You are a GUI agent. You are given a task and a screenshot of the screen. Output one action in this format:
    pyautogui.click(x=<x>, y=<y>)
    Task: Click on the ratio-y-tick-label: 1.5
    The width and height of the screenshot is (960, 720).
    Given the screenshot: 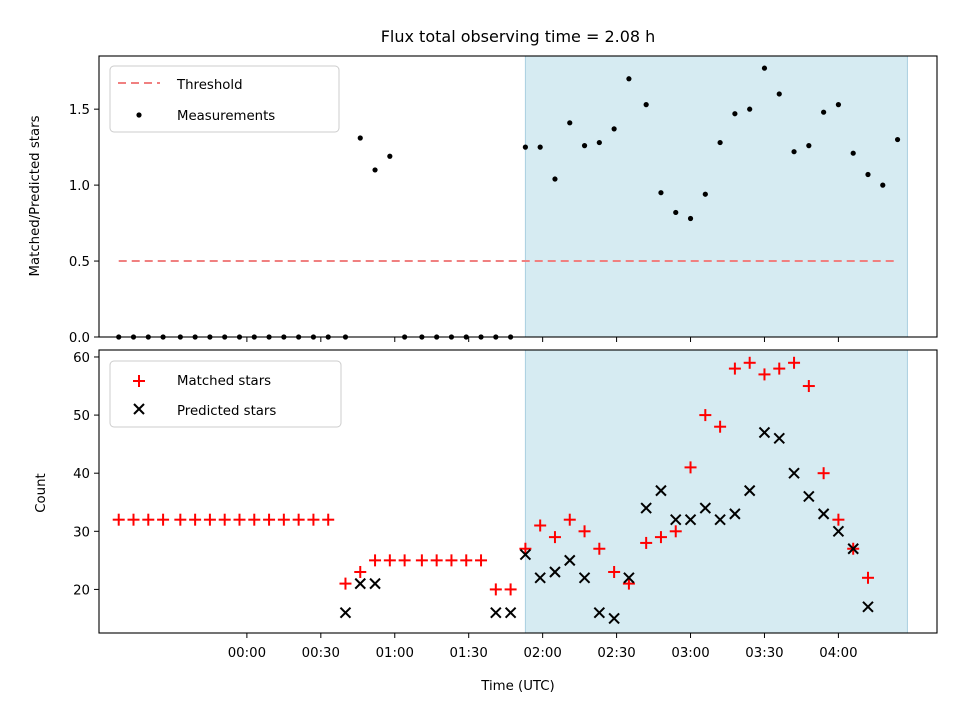 What is the action you would take?
    pyautogui.click(x=79, y=110)
    